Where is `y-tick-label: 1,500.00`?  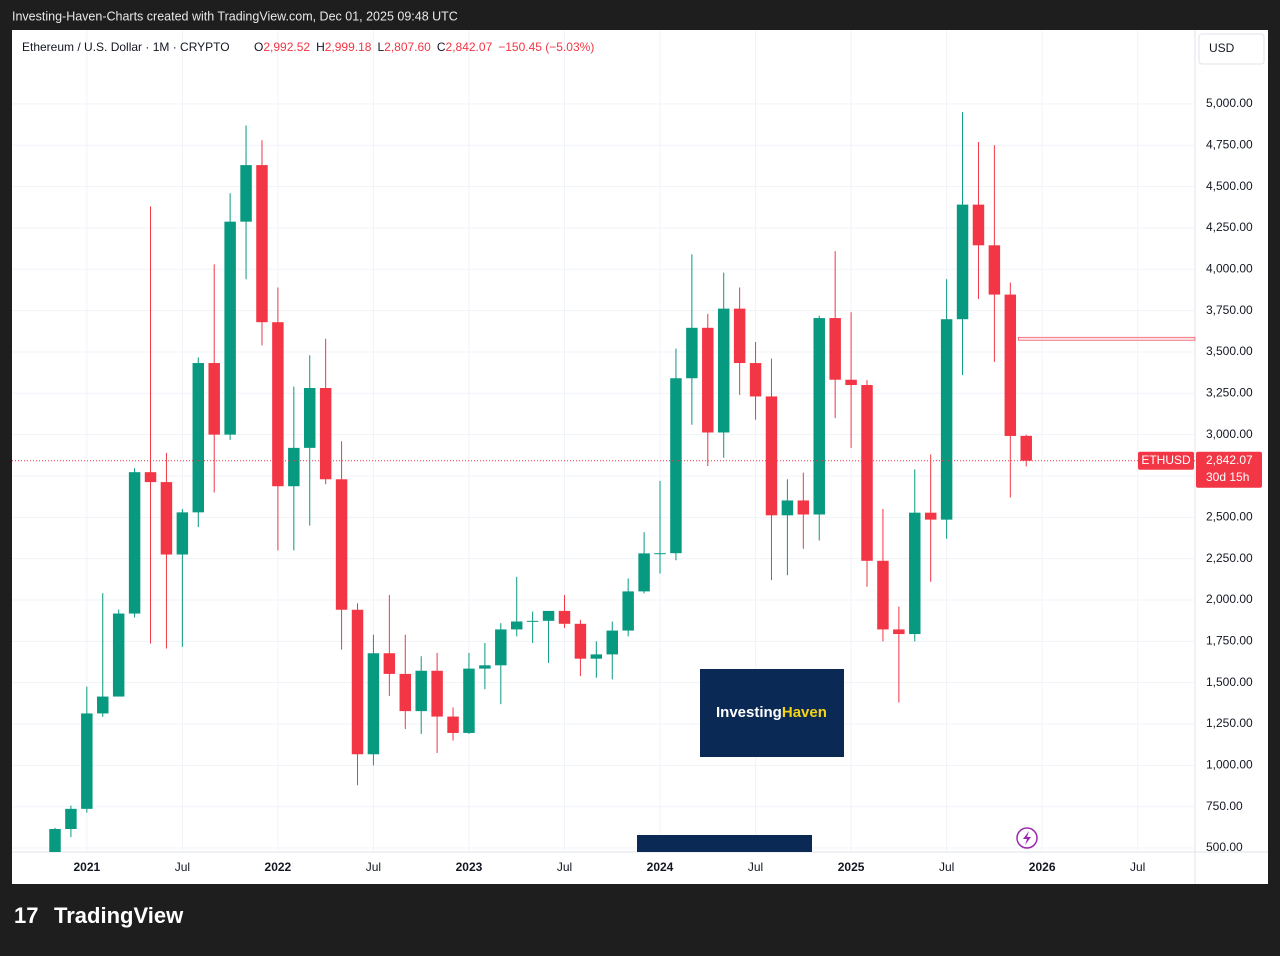 y-tick-label: 1,500.00 is located at coordinates (1229, 682).